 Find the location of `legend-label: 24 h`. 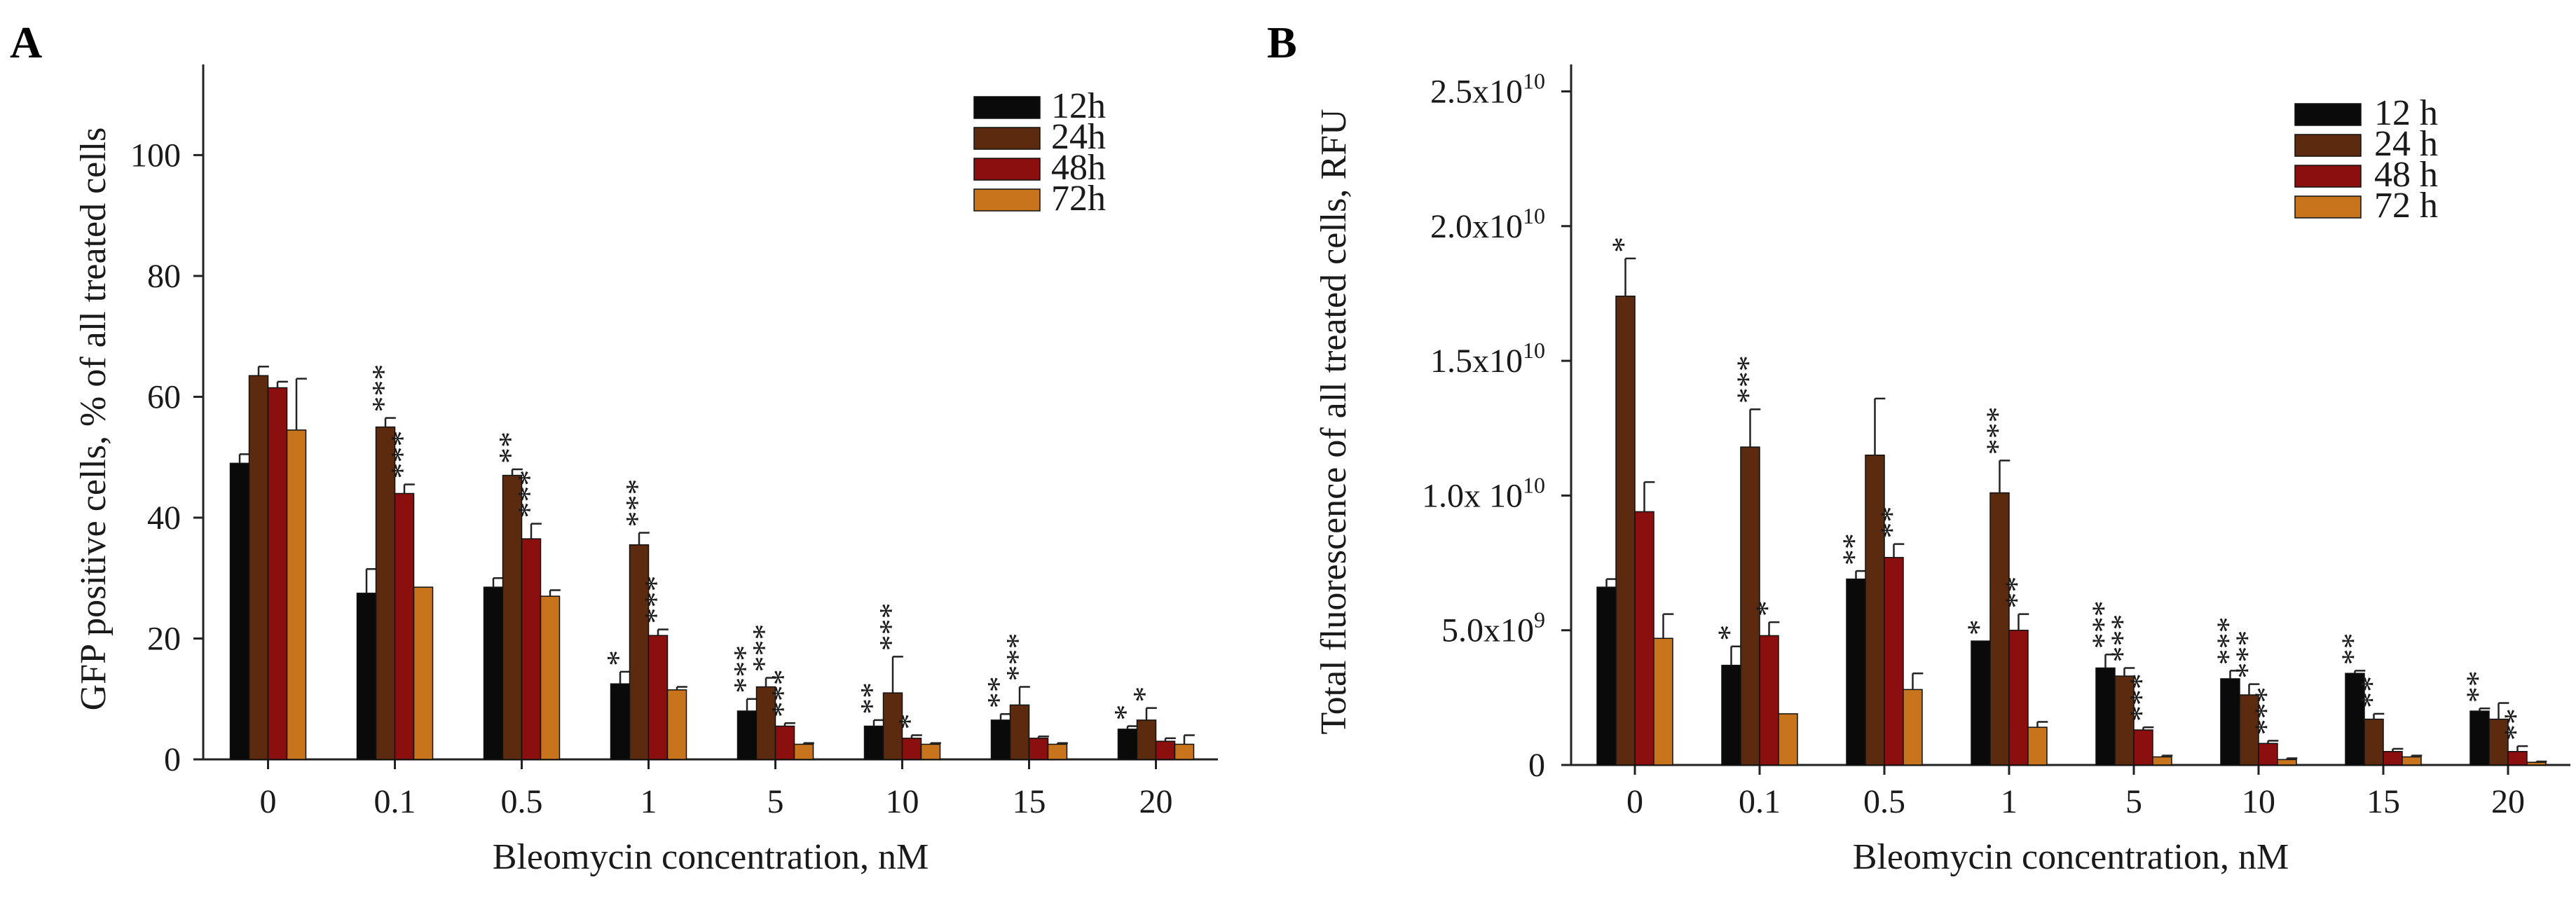

legend-label: 24 h is located at coordinates (2406, 144).